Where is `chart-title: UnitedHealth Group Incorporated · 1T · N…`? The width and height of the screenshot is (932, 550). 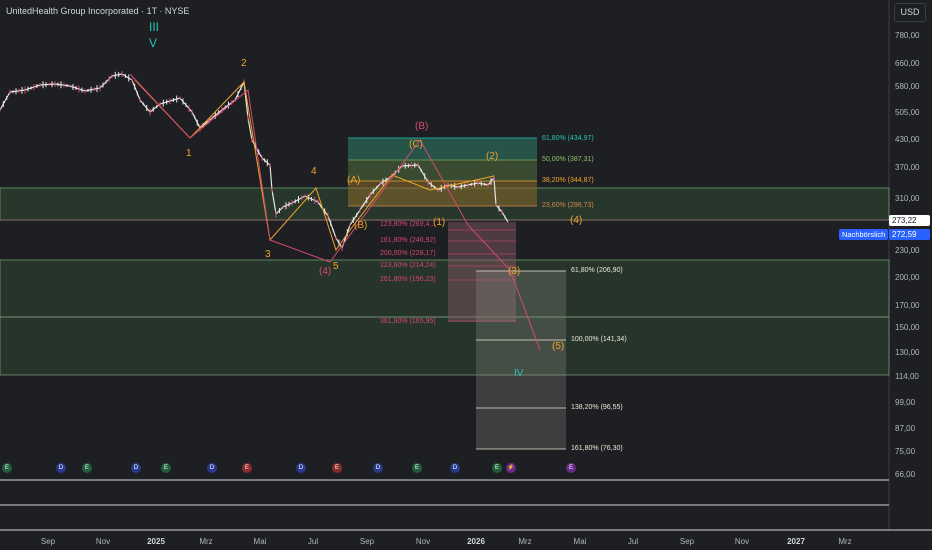 chart-title: UnitedHealth Group Incorporated · 1T · N… is located at coordinates (98, 11).